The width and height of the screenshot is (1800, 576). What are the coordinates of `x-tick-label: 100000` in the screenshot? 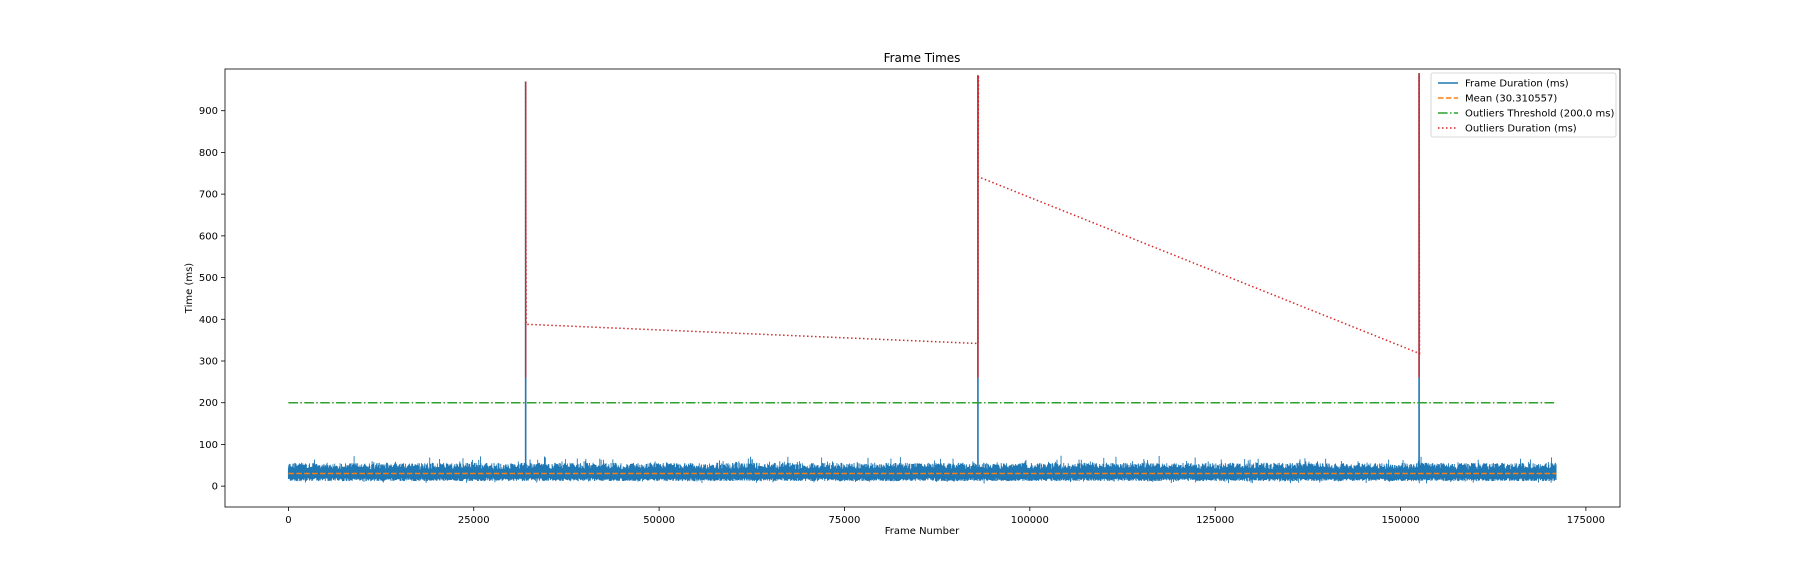 It's located at (1030, 520).